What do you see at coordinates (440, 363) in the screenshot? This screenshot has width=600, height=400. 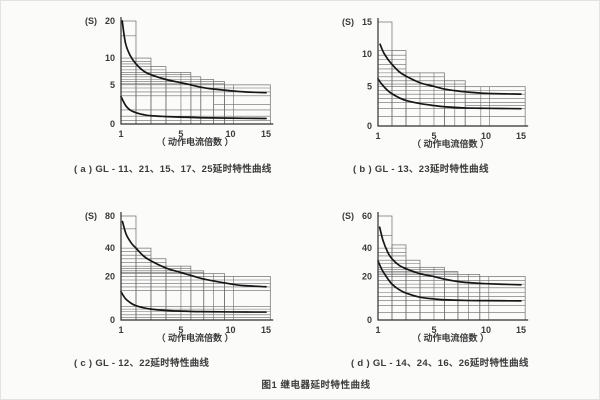 I see `caption-chart-d: ( d ) GL - 14、24、16、26延时特性曲线` at bounding box center [440, 363].